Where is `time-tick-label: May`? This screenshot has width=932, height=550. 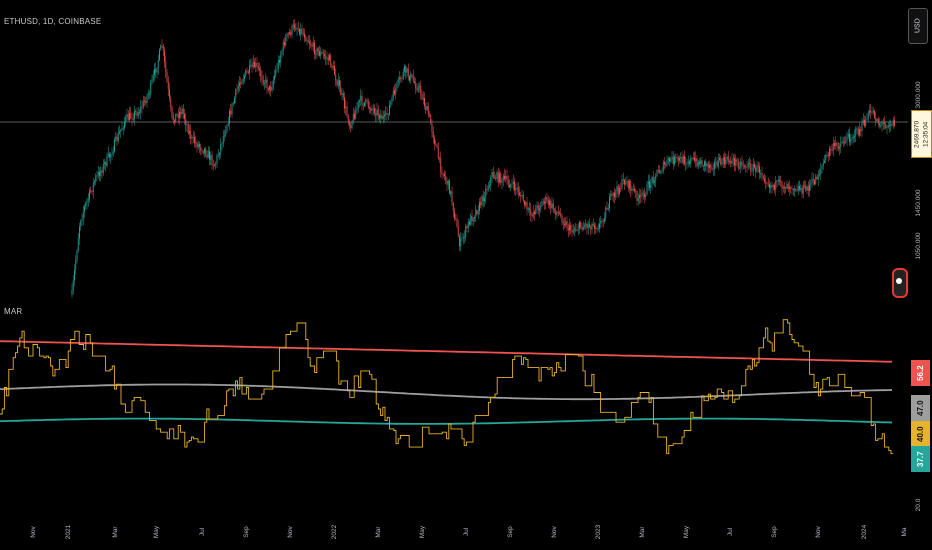
time-tick-label: May is located at coordinates (156, 531).